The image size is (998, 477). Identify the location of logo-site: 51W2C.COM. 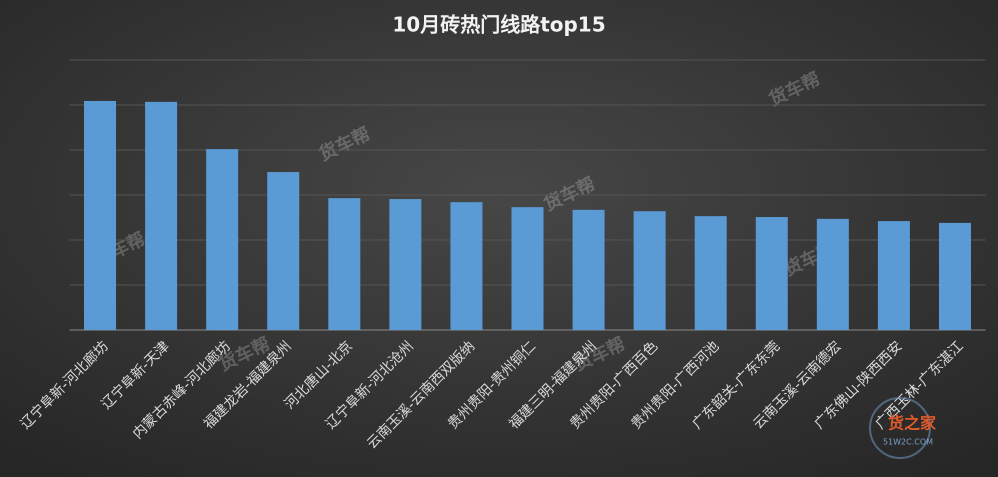
(908, 442).